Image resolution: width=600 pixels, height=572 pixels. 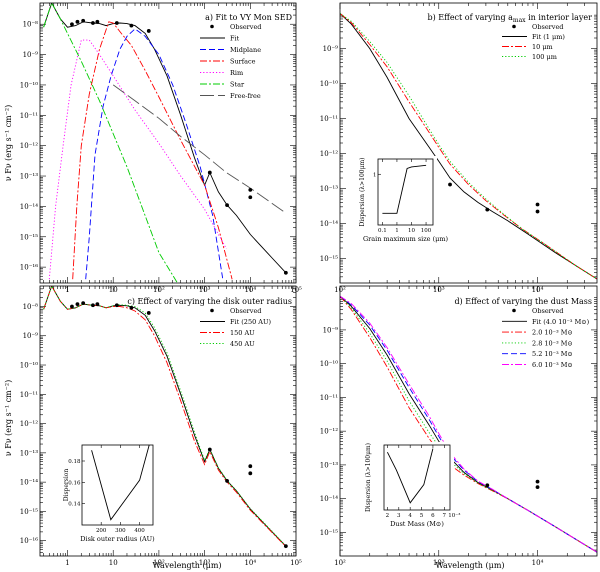 What do you see at coordinates (67, 563) in the screenshot?
I see `x-tick-label: 1` at bounding box center [67, 563].